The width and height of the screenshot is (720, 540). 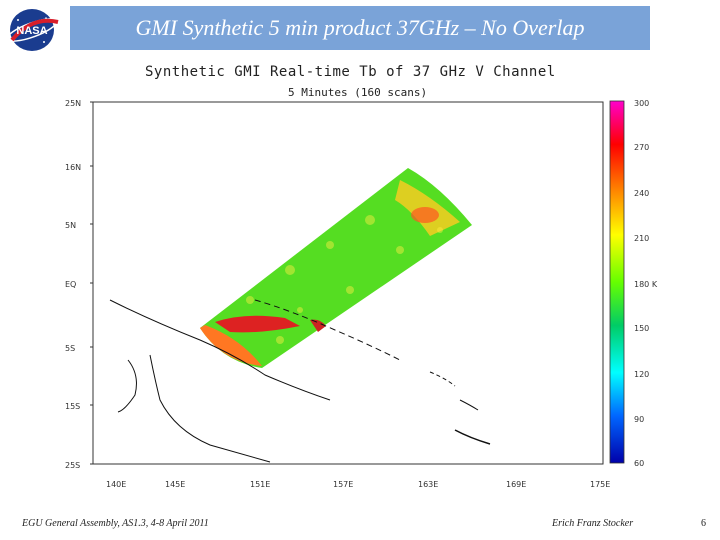 I want to click on swath-land-edge, so click(x=231, y=345).